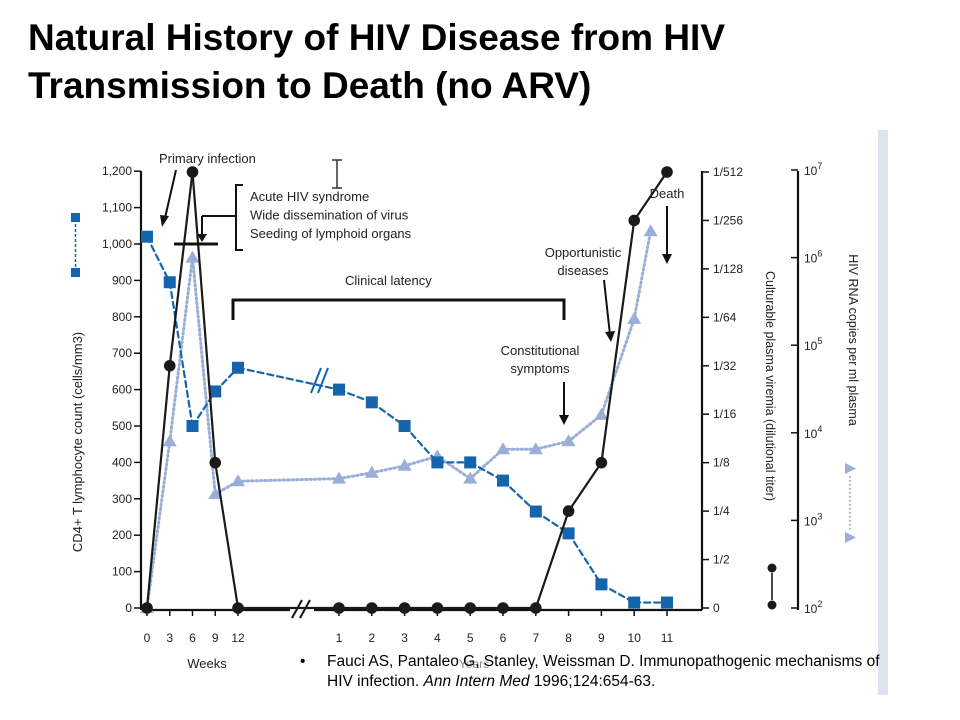 This screenshot has height=720, width=960. What do you see at coordinates (568, 638) in the screenshot?
I see `x-tick-label-years: 8` at bounding box center [568, 638].